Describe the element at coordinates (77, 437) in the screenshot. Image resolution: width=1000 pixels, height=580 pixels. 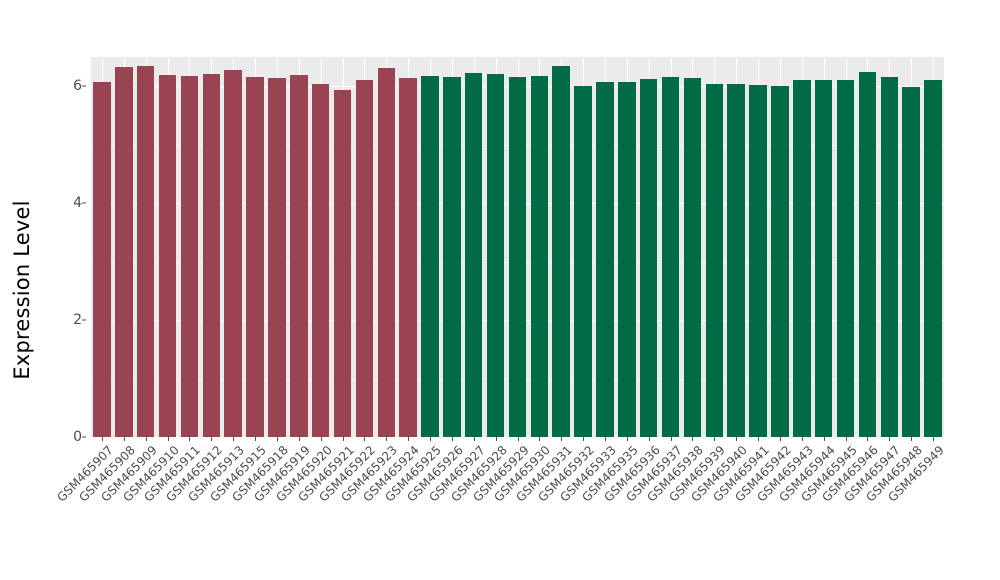
I see `y-tick-label: 0` at that location.